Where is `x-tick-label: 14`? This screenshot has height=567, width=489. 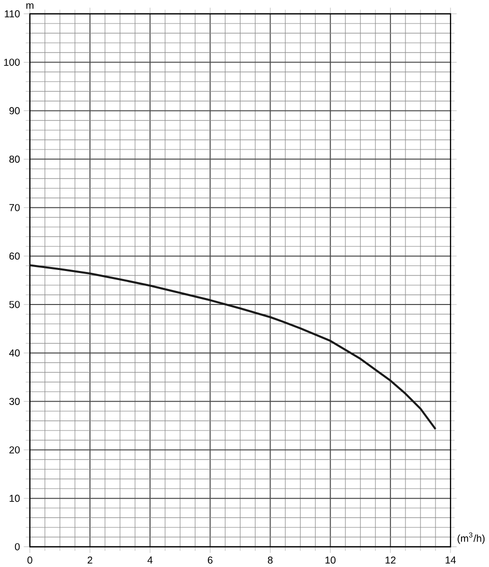 x-tick-label: 14 is located at coordinates (451, 560).